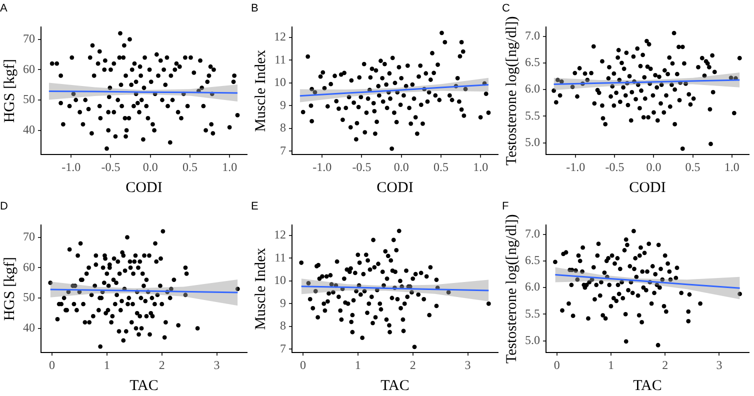 Image resolution: width=754 pixels, height=396 pixels. What do you see at coordinates (4, 8) in the screenshot?
I see `chart-title: A` at bounding box center [4, 8].